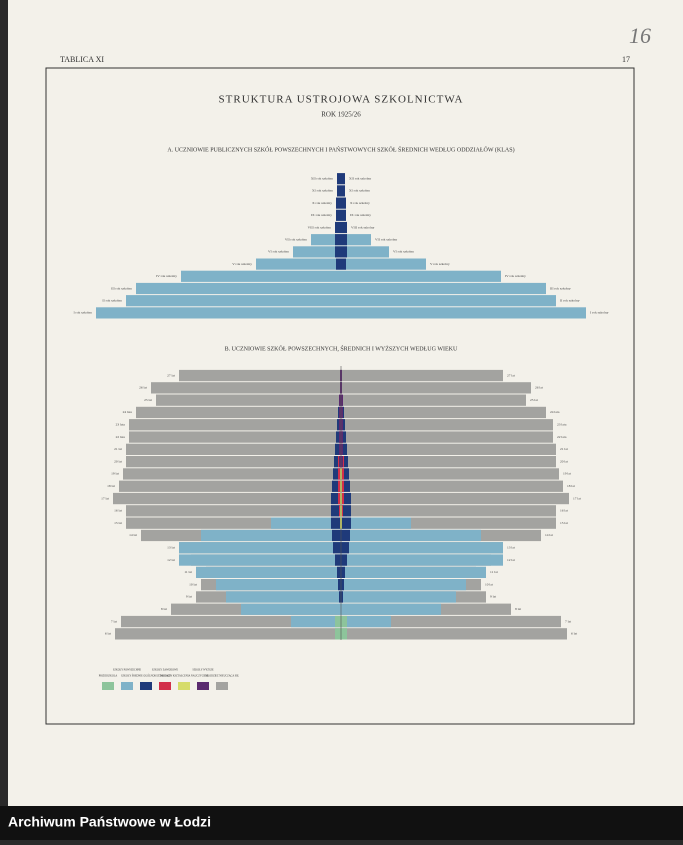 The height and width of the screenshot is (845, 683). Describe the element at coordinates (571, 486) in the screenshot. I see `row-label: 18 lat` at that location.